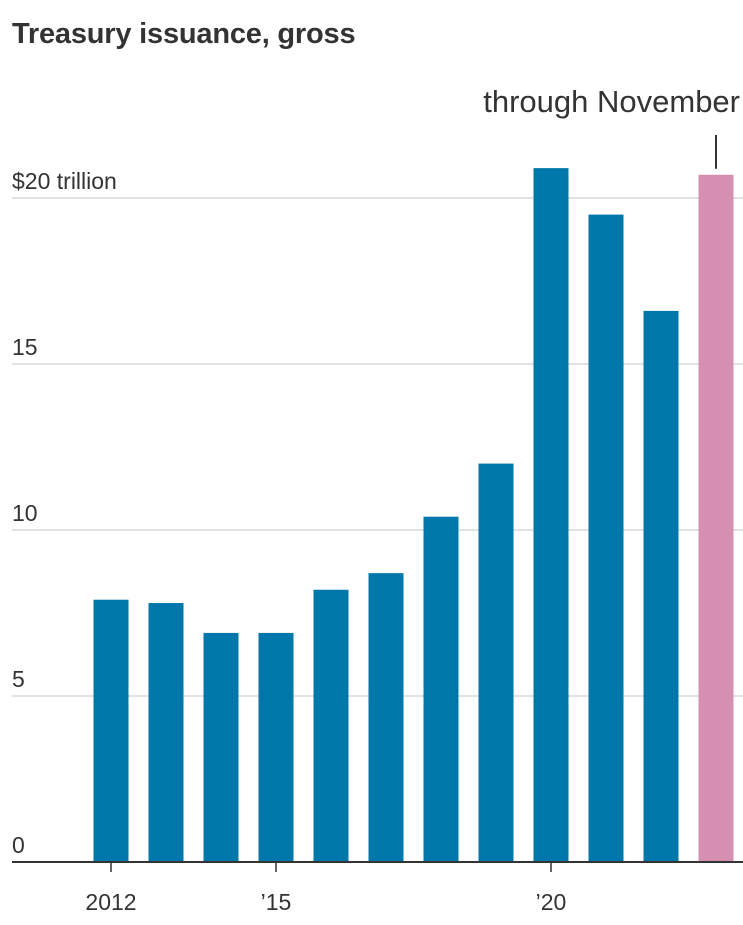 Image resolution: width=743 pixels, height=925 pixels. What do you see at coordinates (25, 513) in the screenshot?
I see `y-tick-label: 10` at bounding box center [25, 513].